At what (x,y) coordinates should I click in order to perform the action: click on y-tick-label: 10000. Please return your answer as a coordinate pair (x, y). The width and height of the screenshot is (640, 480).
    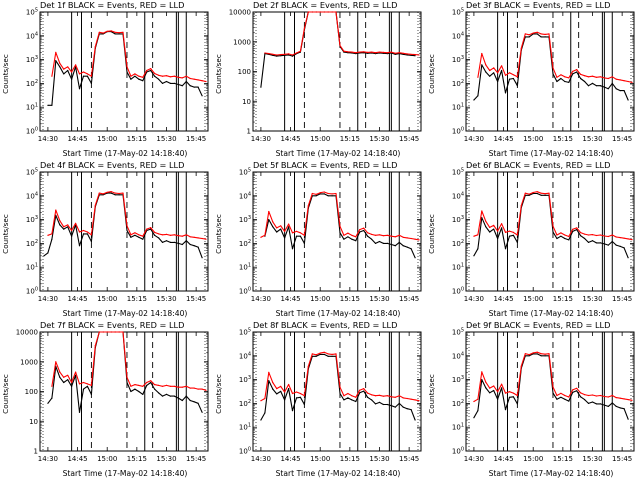
    Looking at the image, I should click on (27, 333).